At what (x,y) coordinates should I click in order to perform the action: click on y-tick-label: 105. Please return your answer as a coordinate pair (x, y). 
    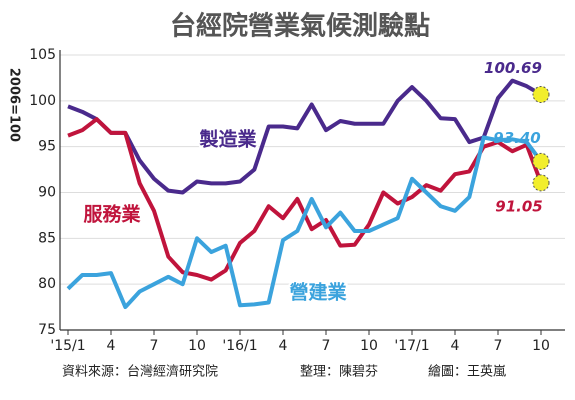
    Looking at the image, I should click on (42, 55).